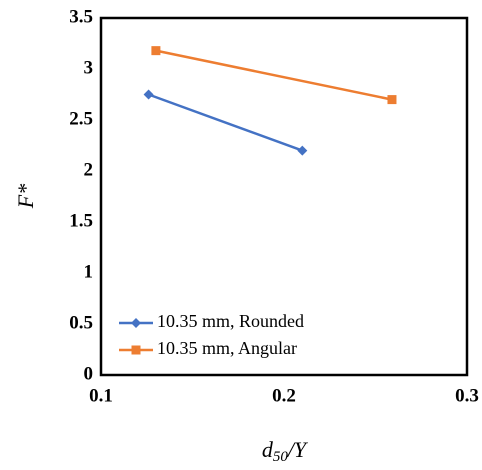 This screenshot has height=470, width=482. Describe the element at coordinates (89, 271) in the screenshot. I see `y-tick-label: 1` at that location.